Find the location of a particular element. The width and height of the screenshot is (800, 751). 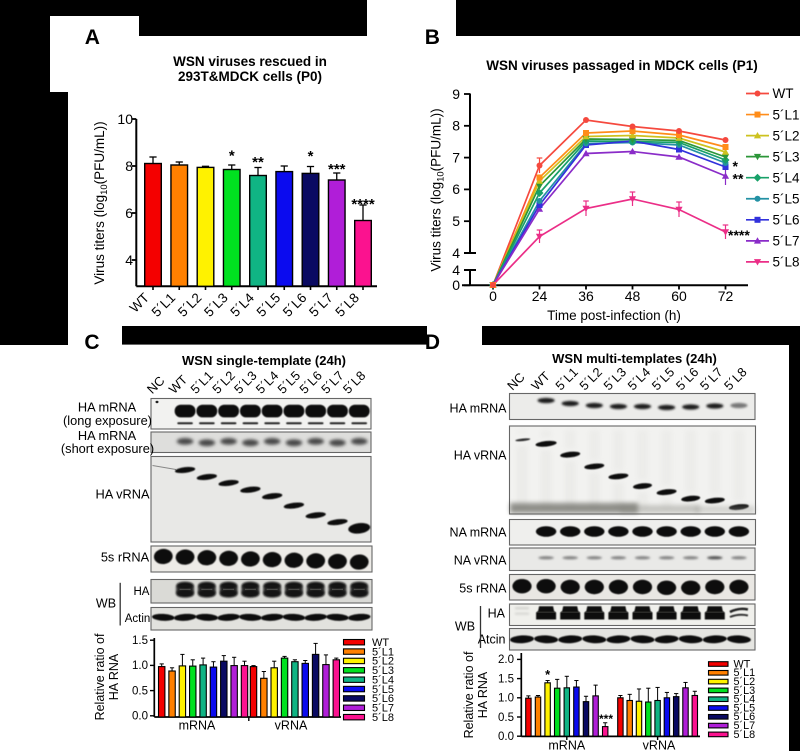

svg-text: NA vRNA is located at coordinates (480, 561).